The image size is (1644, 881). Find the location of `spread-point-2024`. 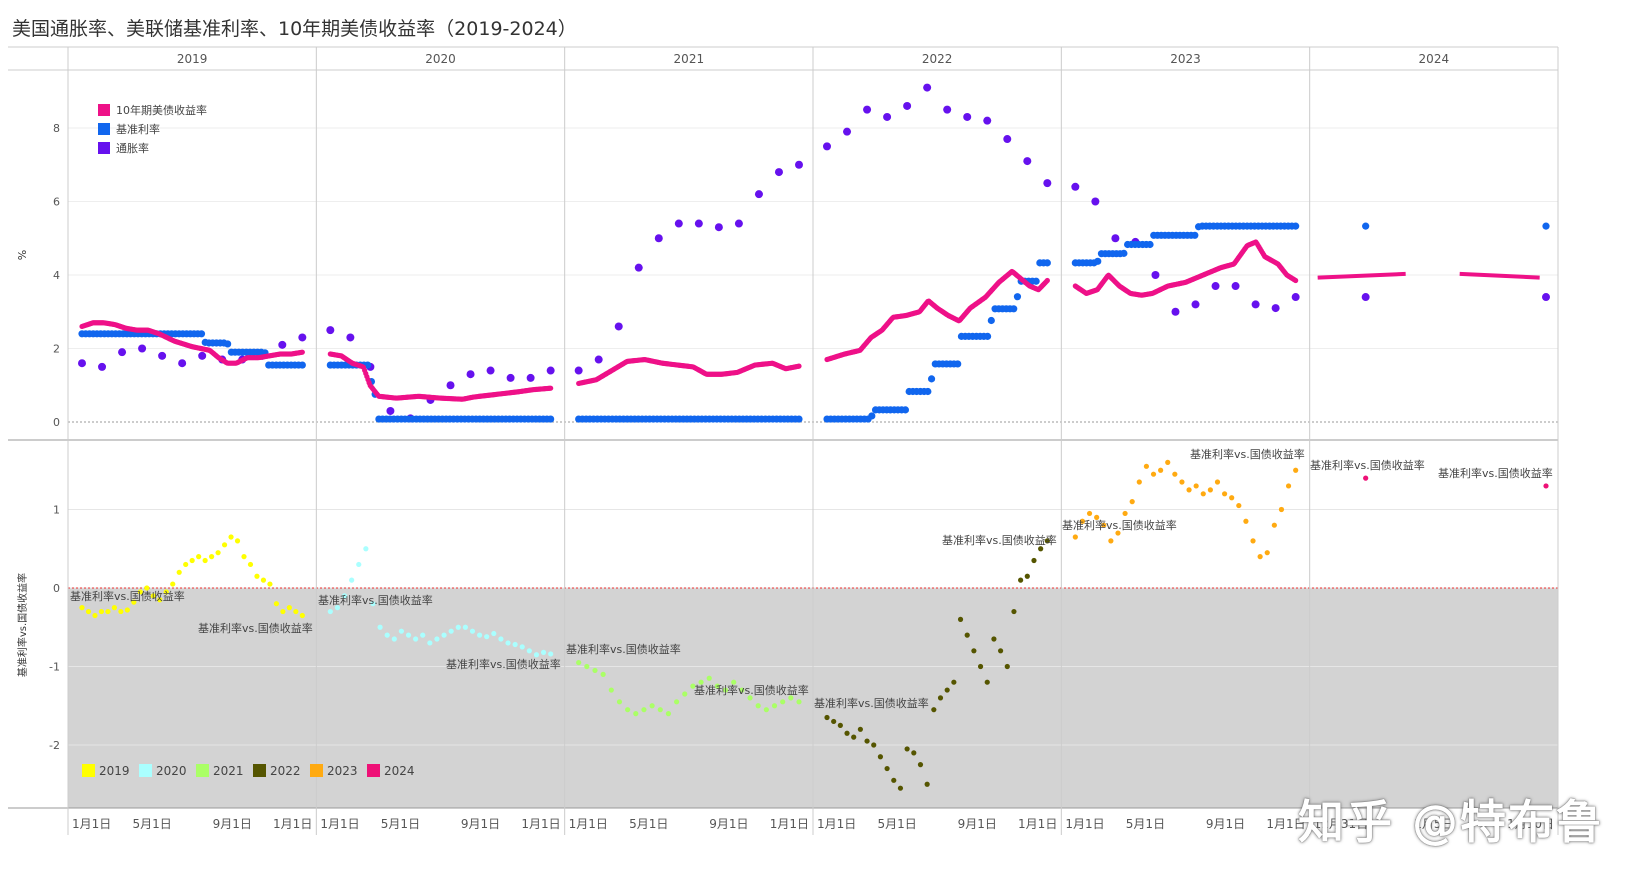

spread-point-2024 is located at coordinates (1366, 478).